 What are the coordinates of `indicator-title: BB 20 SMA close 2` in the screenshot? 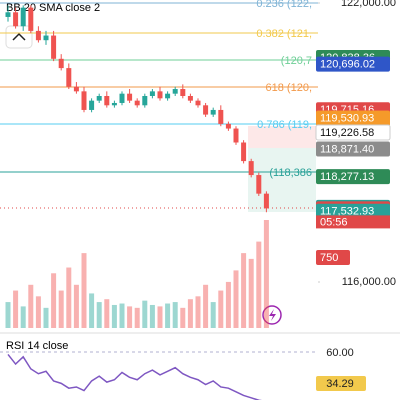 It's located at (53, 8).